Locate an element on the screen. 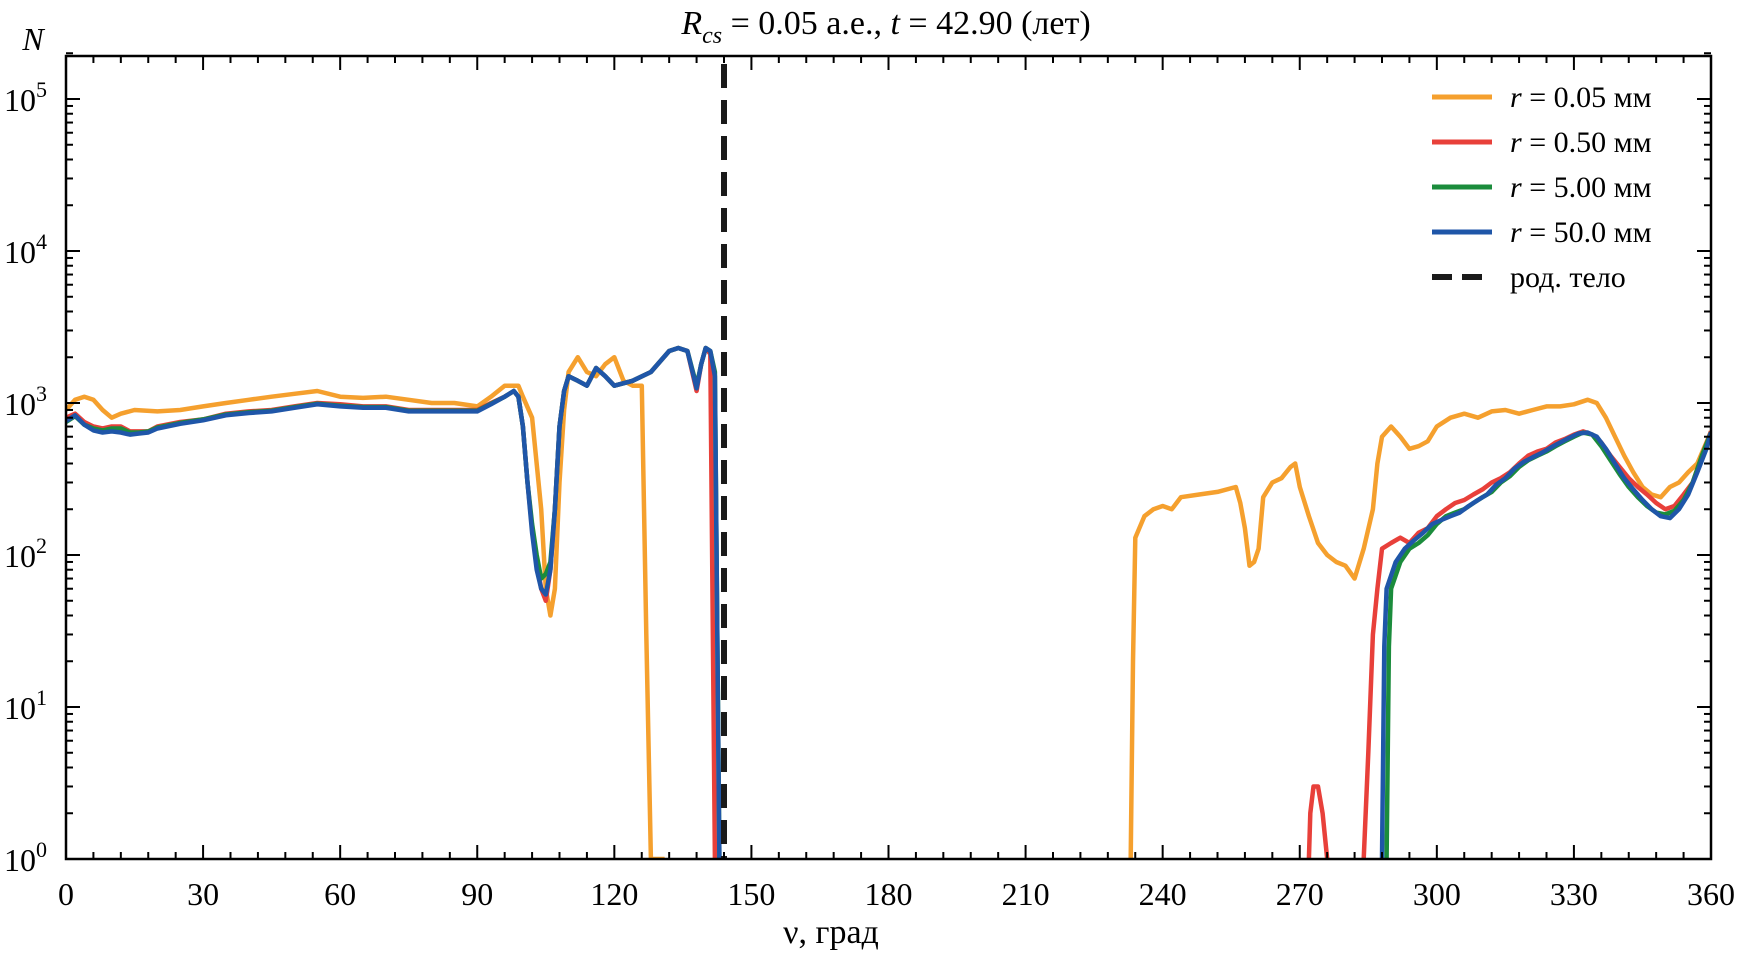  title-text-1: = 0.05 а.е., is located at coordinates (806, 23).